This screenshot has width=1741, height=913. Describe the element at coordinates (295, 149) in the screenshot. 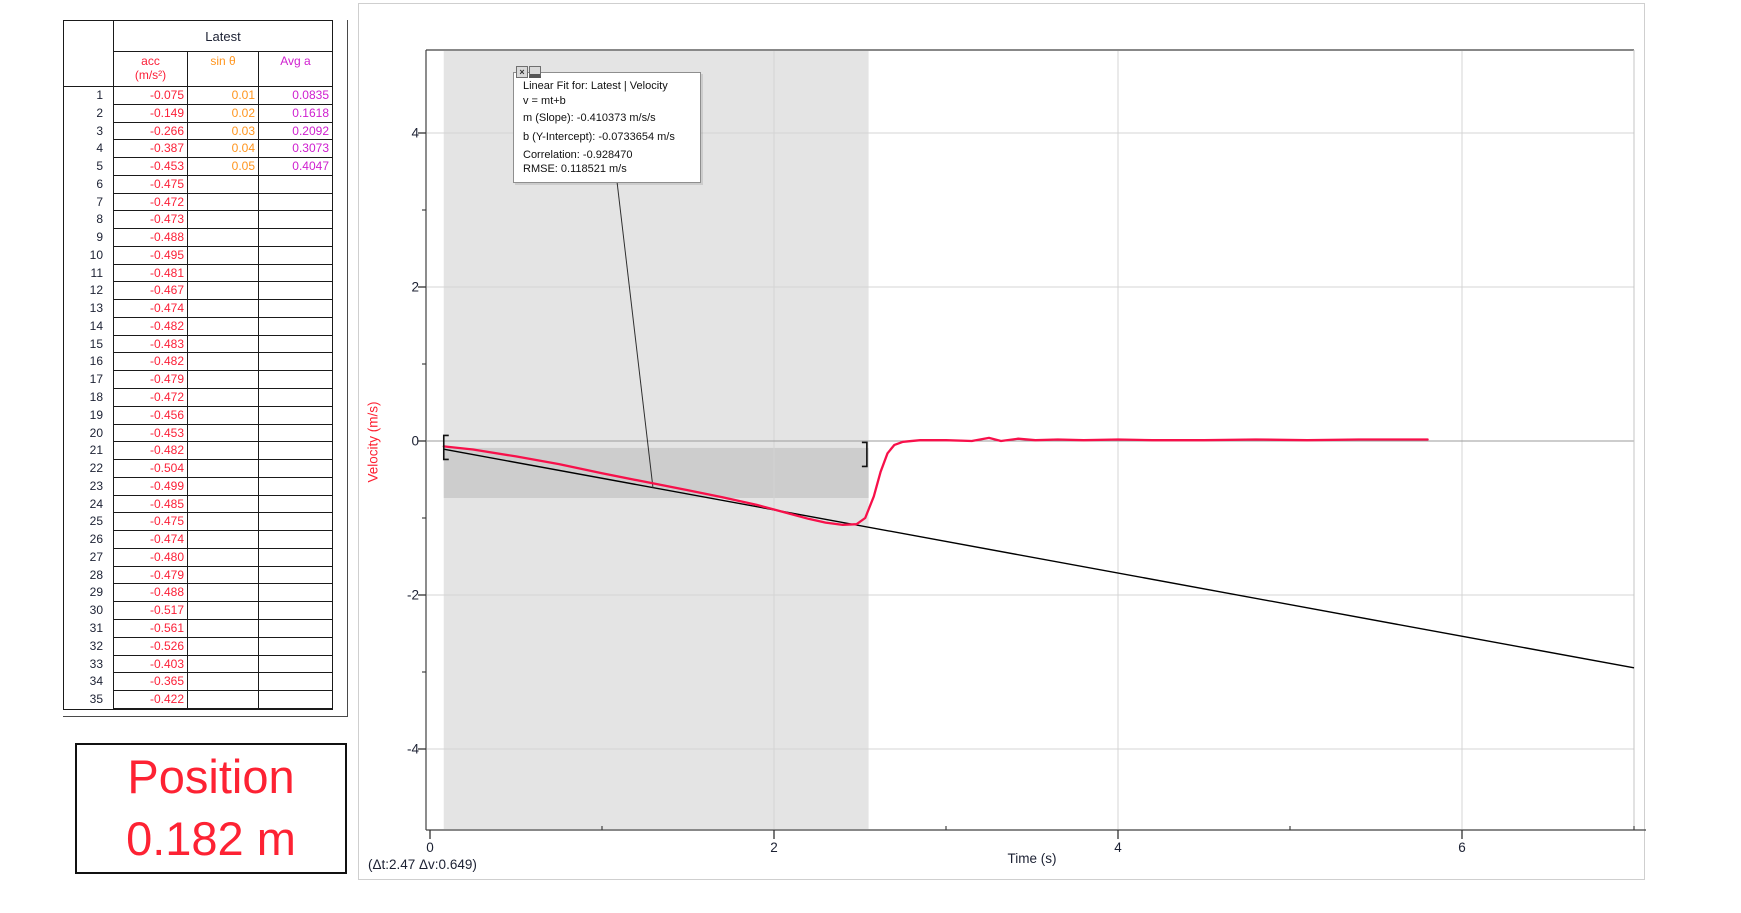

I see `avg-a-cell: 0.3073` at that location.